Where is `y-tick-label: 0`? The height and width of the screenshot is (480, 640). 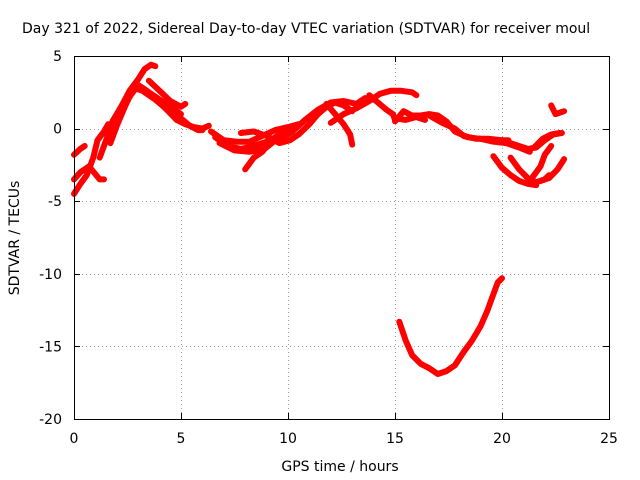 y-tick-label: 0 is located at coordinates (57, 130).